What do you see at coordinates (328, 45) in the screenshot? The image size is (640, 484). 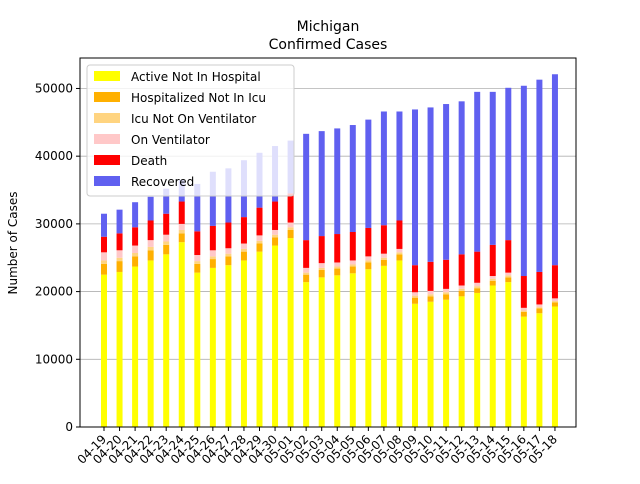 I see `chart-subtitle: Confirmed Cases` at bounding box center [328, 45].